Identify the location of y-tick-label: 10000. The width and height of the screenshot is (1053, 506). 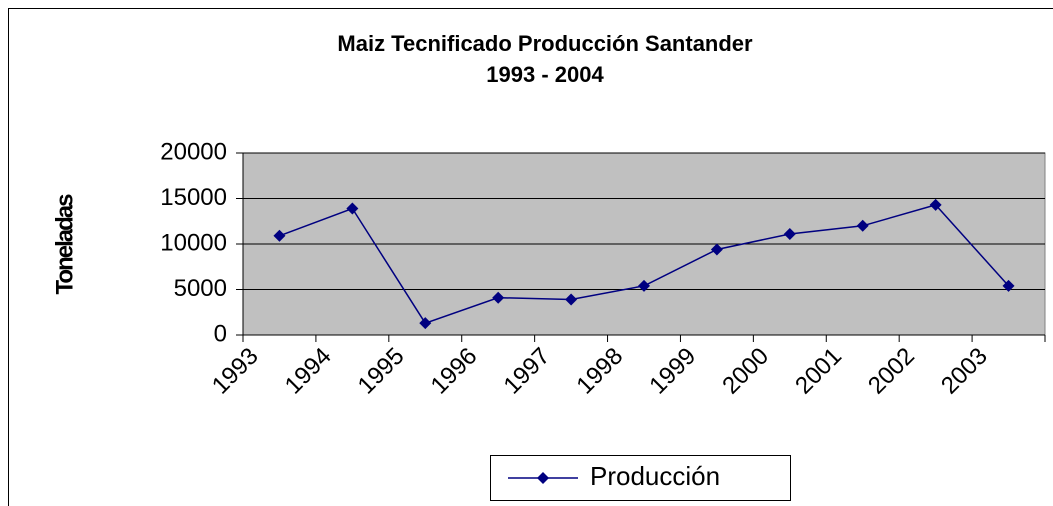
(193, 242).